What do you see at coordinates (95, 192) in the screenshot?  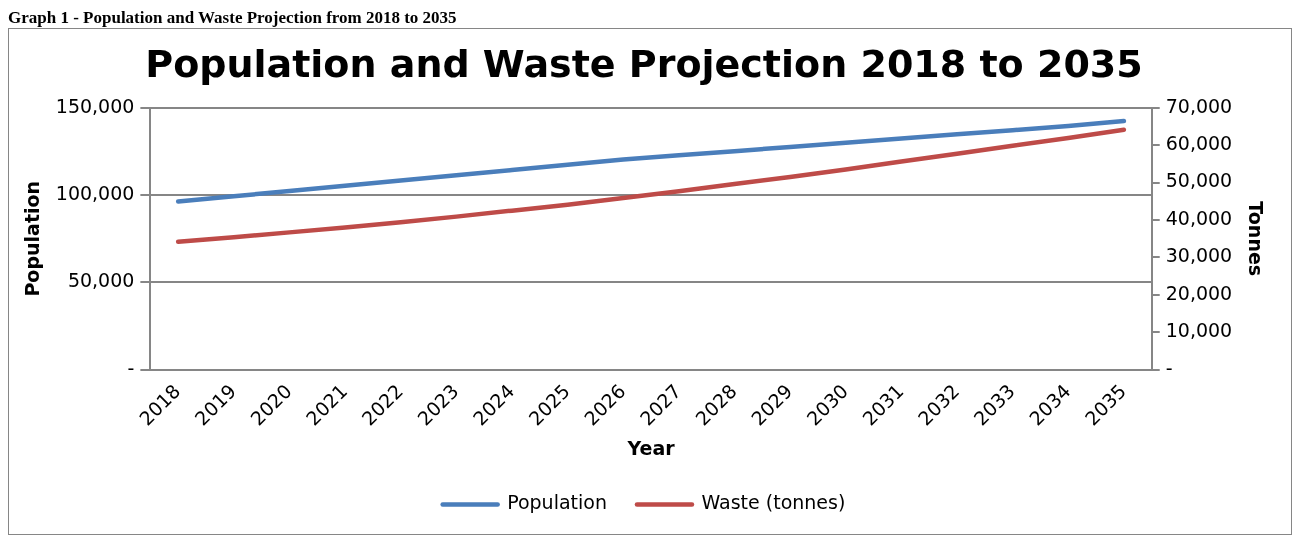 I see `y-tick-label: 100,000` at bounding box center [95, 192].